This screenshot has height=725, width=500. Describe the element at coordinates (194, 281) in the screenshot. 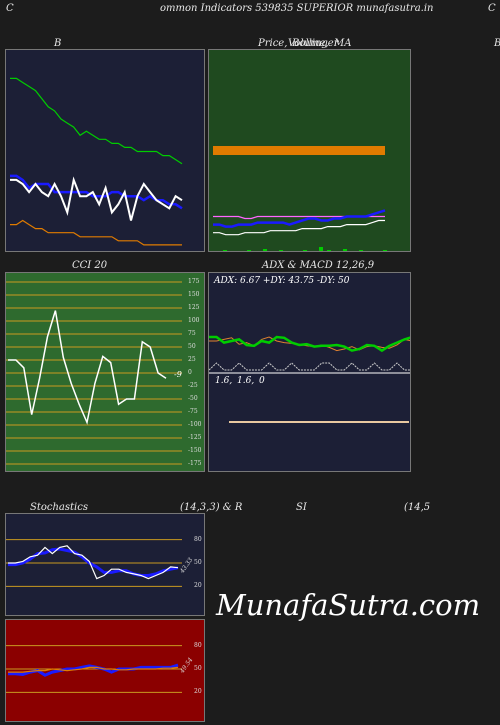

I see `y-tick-label: 175` at that location.